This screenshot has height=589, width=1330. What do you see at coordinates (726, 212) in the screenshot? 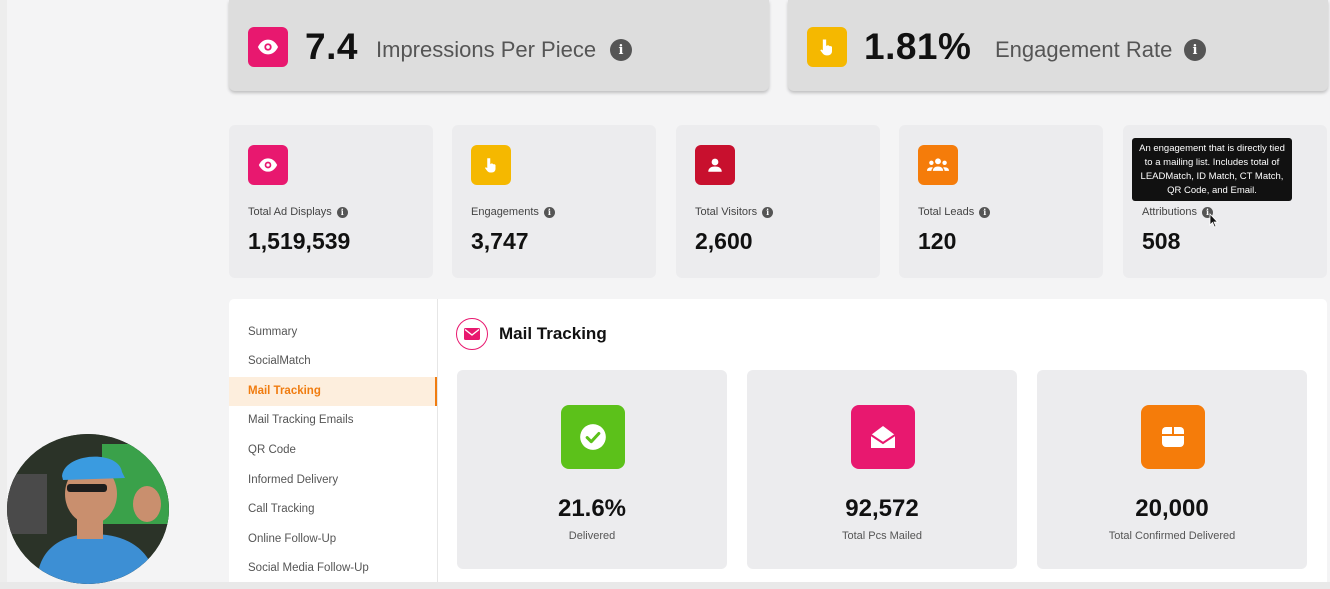
I see `stat-label-text: Total Visitors` at bounding box center [726, 212].